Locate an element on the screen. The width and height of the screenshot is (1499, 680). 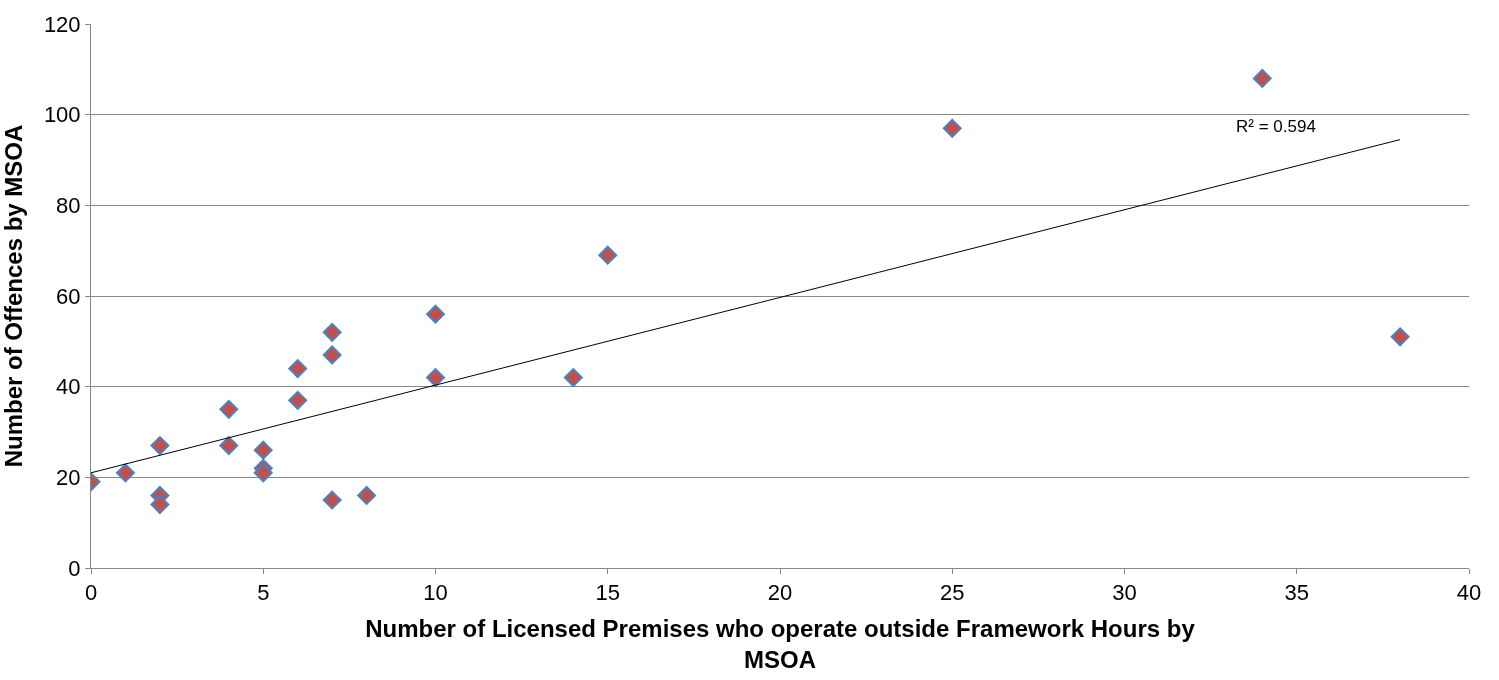
x-tick-label: 0 is located at coordinates (91, 593).